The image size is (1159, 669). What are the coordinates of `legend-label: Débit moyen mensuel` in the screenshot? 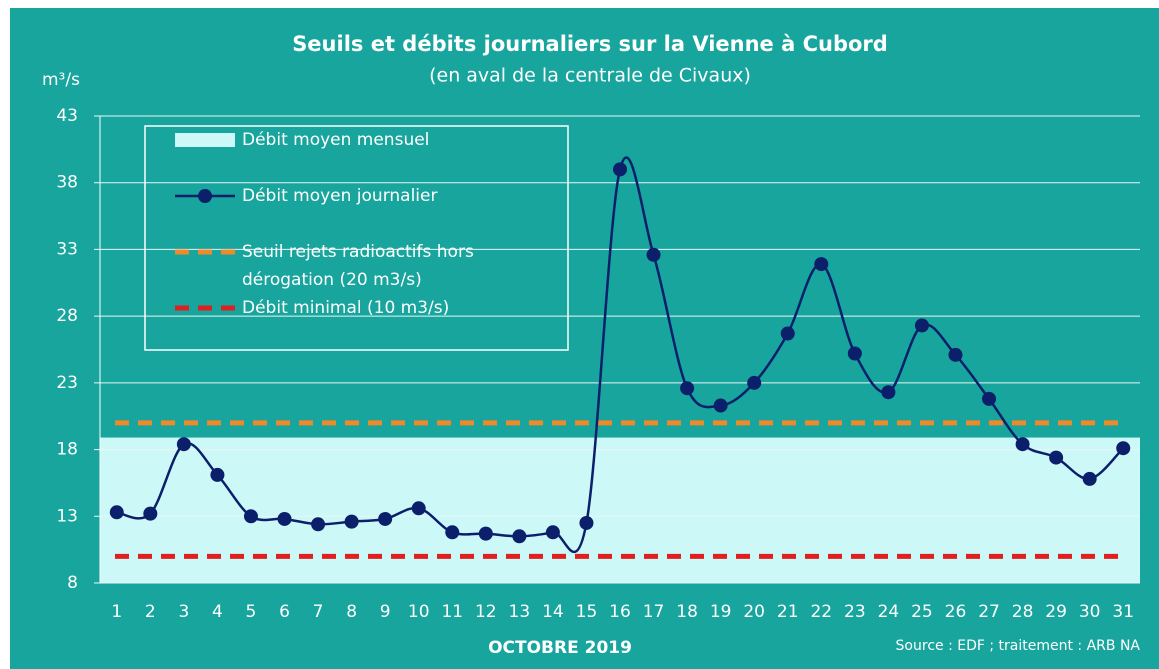 It's located at (335, 140).